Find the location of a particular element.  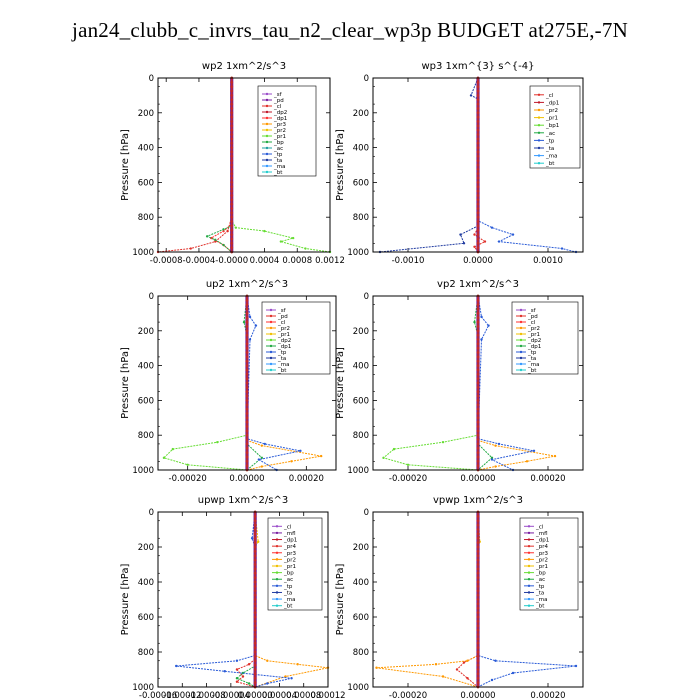

legend-label: _dp1 is located at coordinates (284, 347).